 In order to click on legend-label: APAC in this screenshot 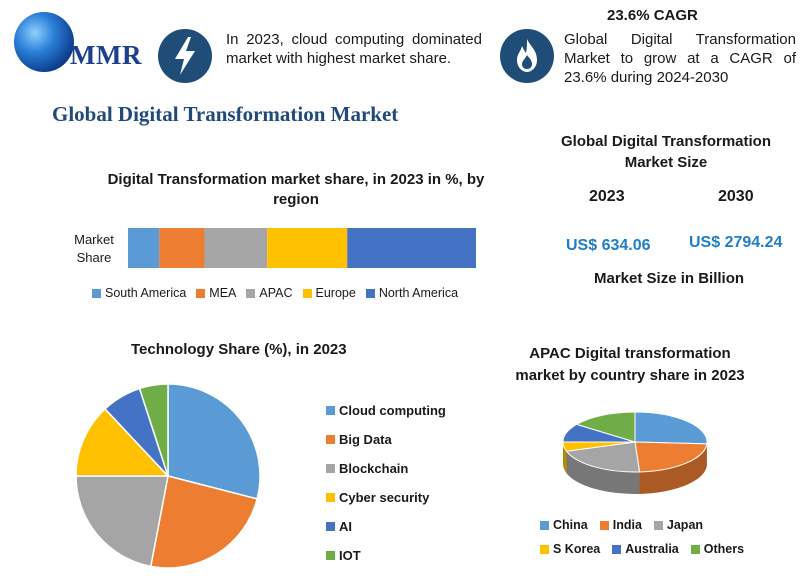, I will do `click(276, 293)`.